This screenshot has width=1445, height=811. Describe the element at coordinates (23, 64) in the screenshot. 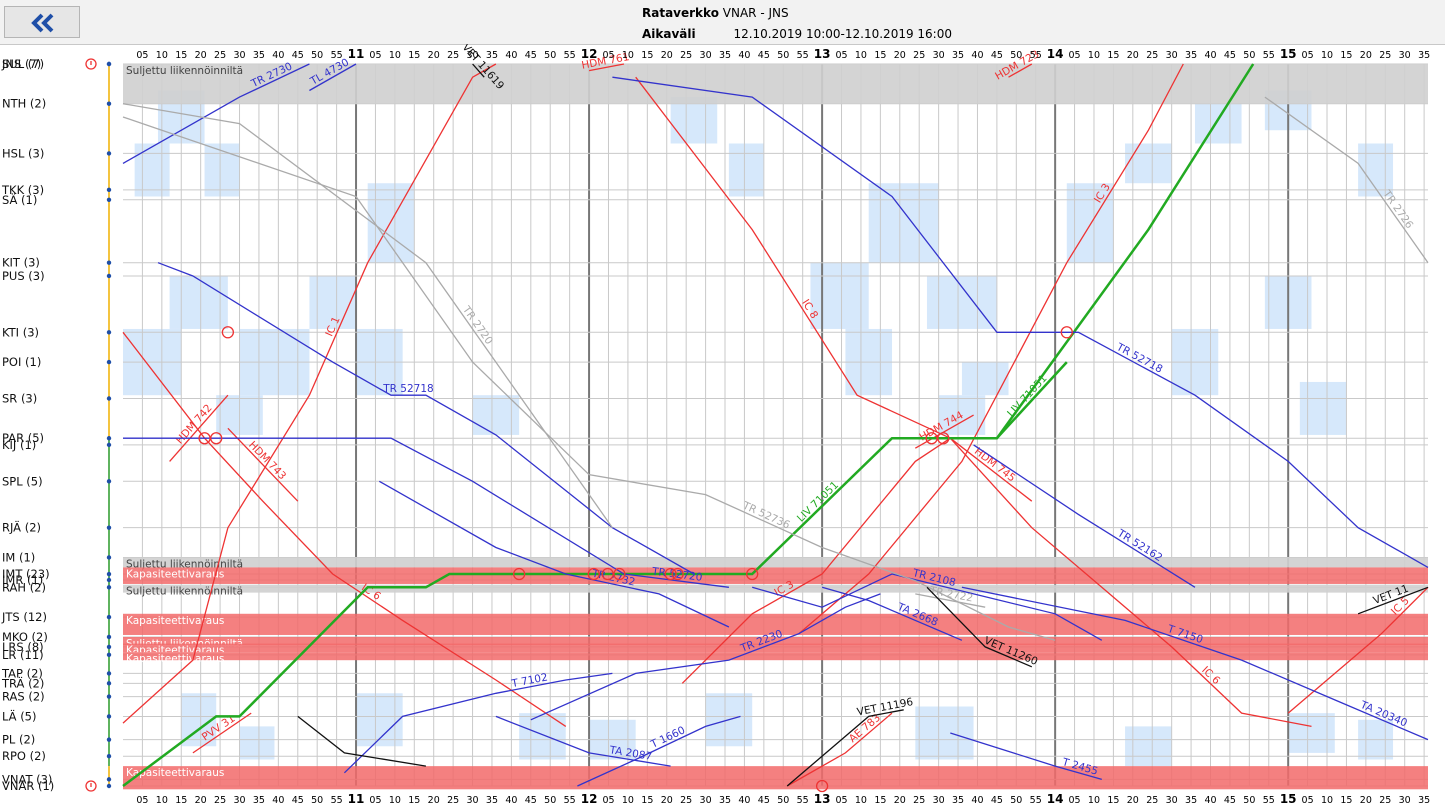

I see `station-label: SUL (7)` at that location.